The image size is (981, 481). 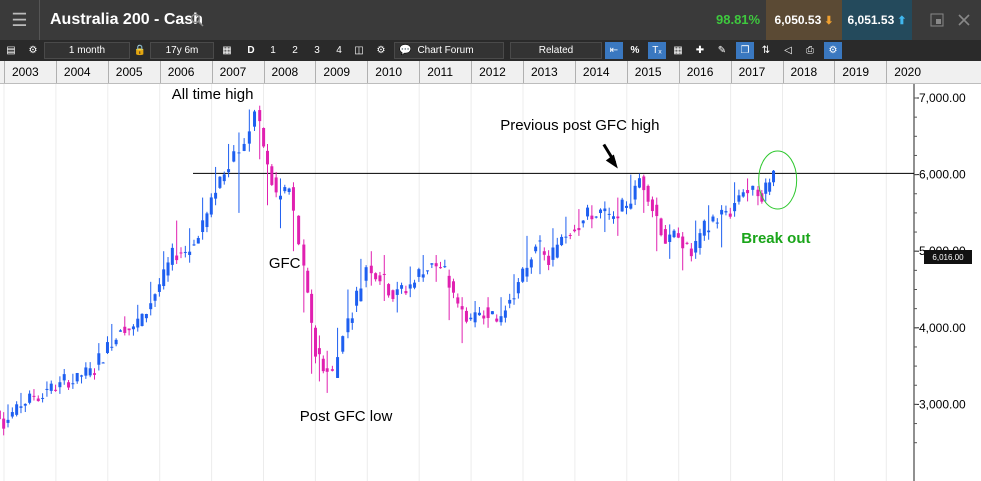 I want to click on menu-icon: ☰, so click(x=20, y=20).